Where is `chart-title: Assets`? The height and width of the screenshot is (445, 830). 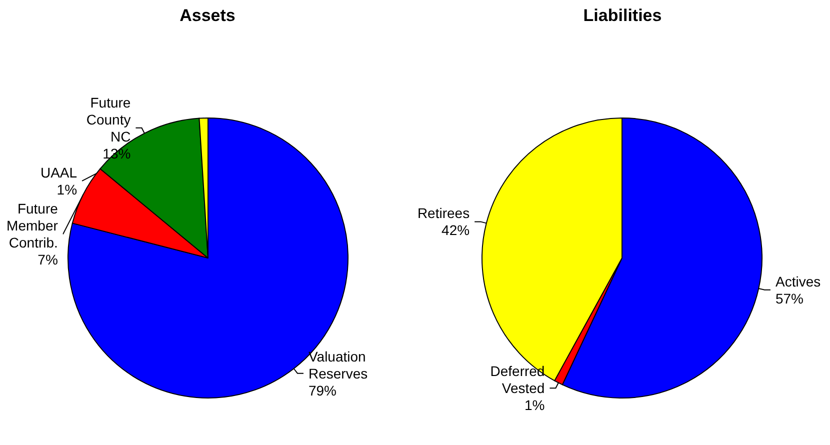 chart-title: Assets is located at coordinates (208, 15).